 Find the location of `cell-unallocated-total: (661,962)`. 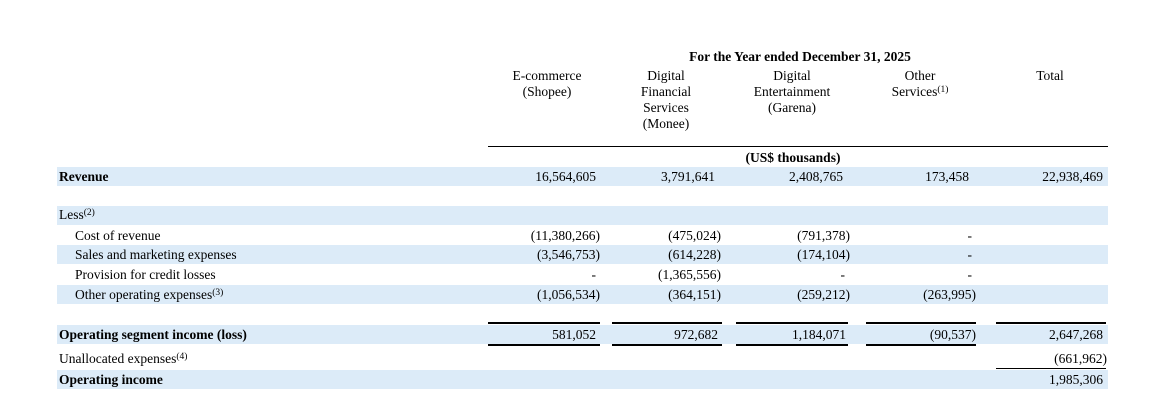

cell-unallocated-total: (661,962) is located at coordinates (1080, 358).